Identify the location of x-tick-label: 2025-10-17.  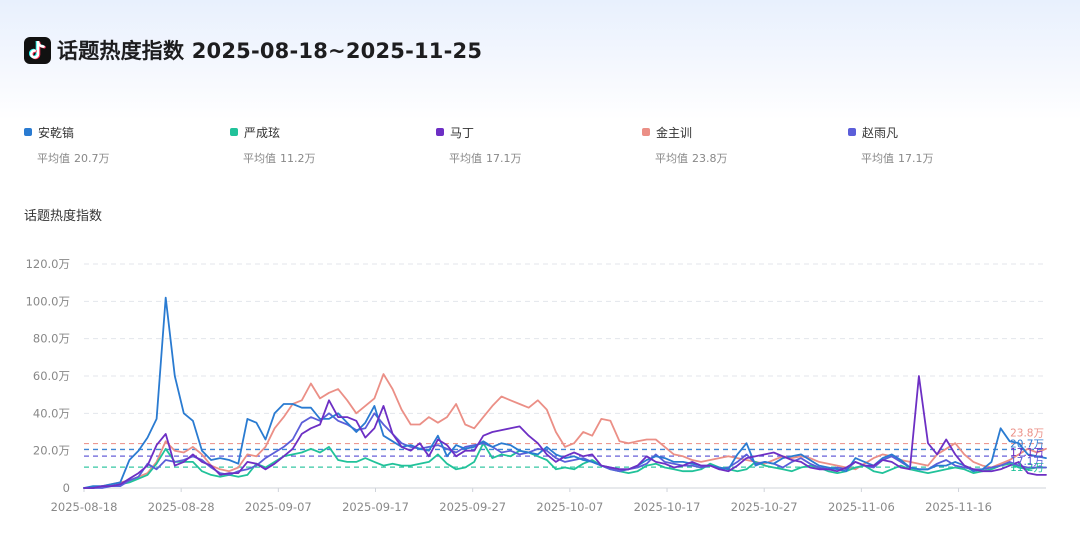
(667, 507).